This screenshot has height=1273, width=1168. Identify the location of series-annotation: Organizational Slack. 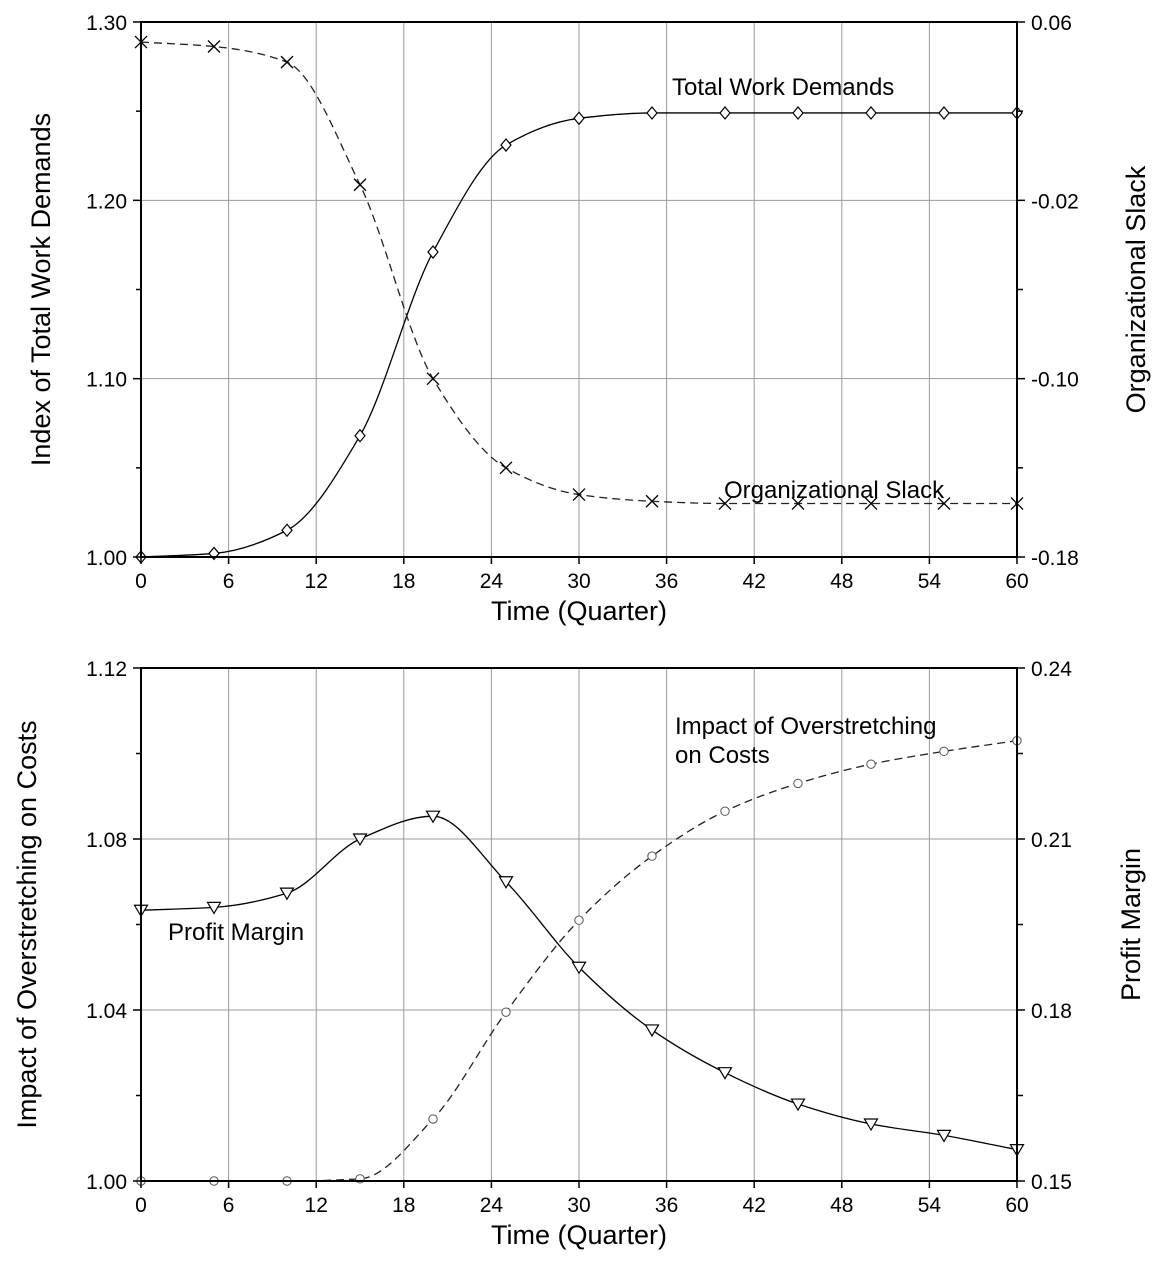
(834, 490).